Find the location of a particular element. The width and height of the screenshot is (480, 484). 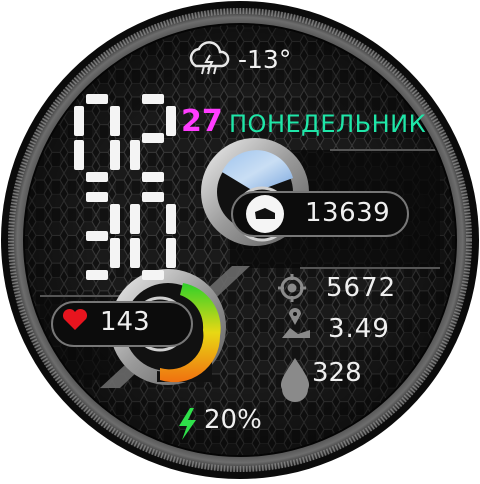

heart-rate-value: 143 is located at coordinates (125, 322).